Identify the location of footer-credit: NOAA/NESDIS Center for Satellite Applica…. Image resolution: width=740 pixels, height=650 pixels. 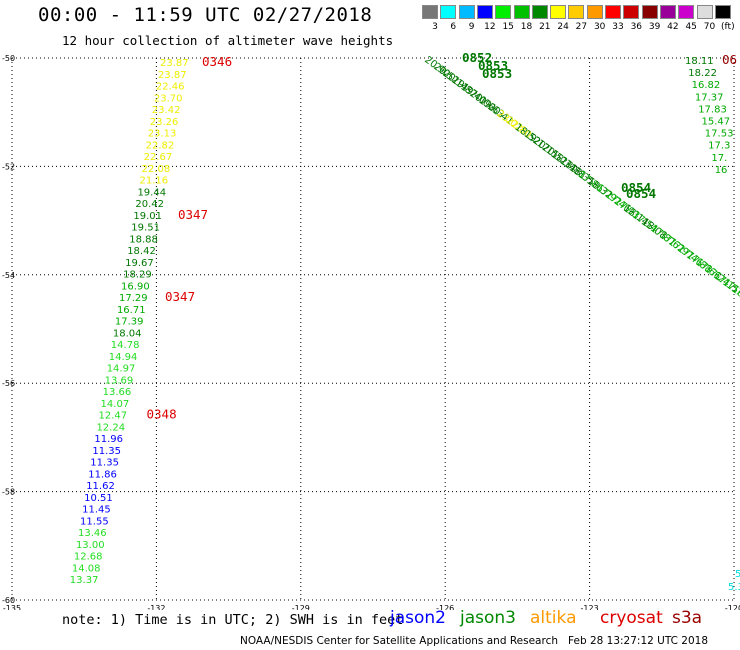
(474, 641).